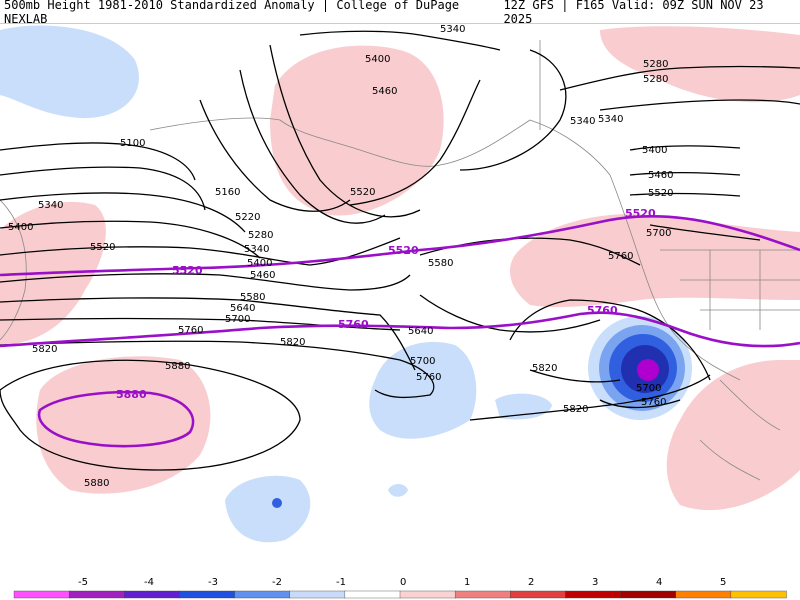 This screenshot has width=800, height=600. Describe the element at coordinates (277, 503) in the screenshot. I see `neg-anomaly-dot-south` at that location.